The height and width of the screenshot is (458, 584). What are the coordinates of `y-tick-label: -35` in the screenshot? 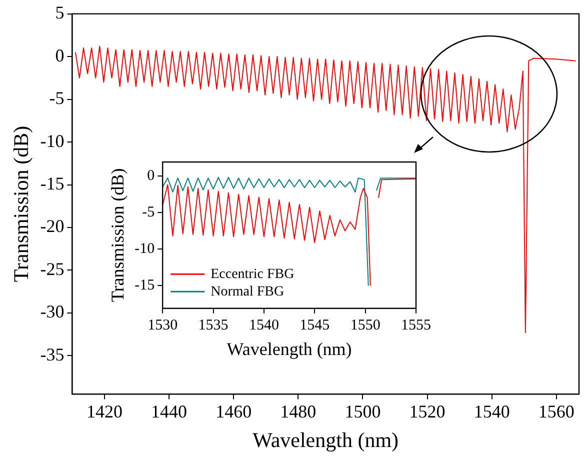 It's located at (52, 354).